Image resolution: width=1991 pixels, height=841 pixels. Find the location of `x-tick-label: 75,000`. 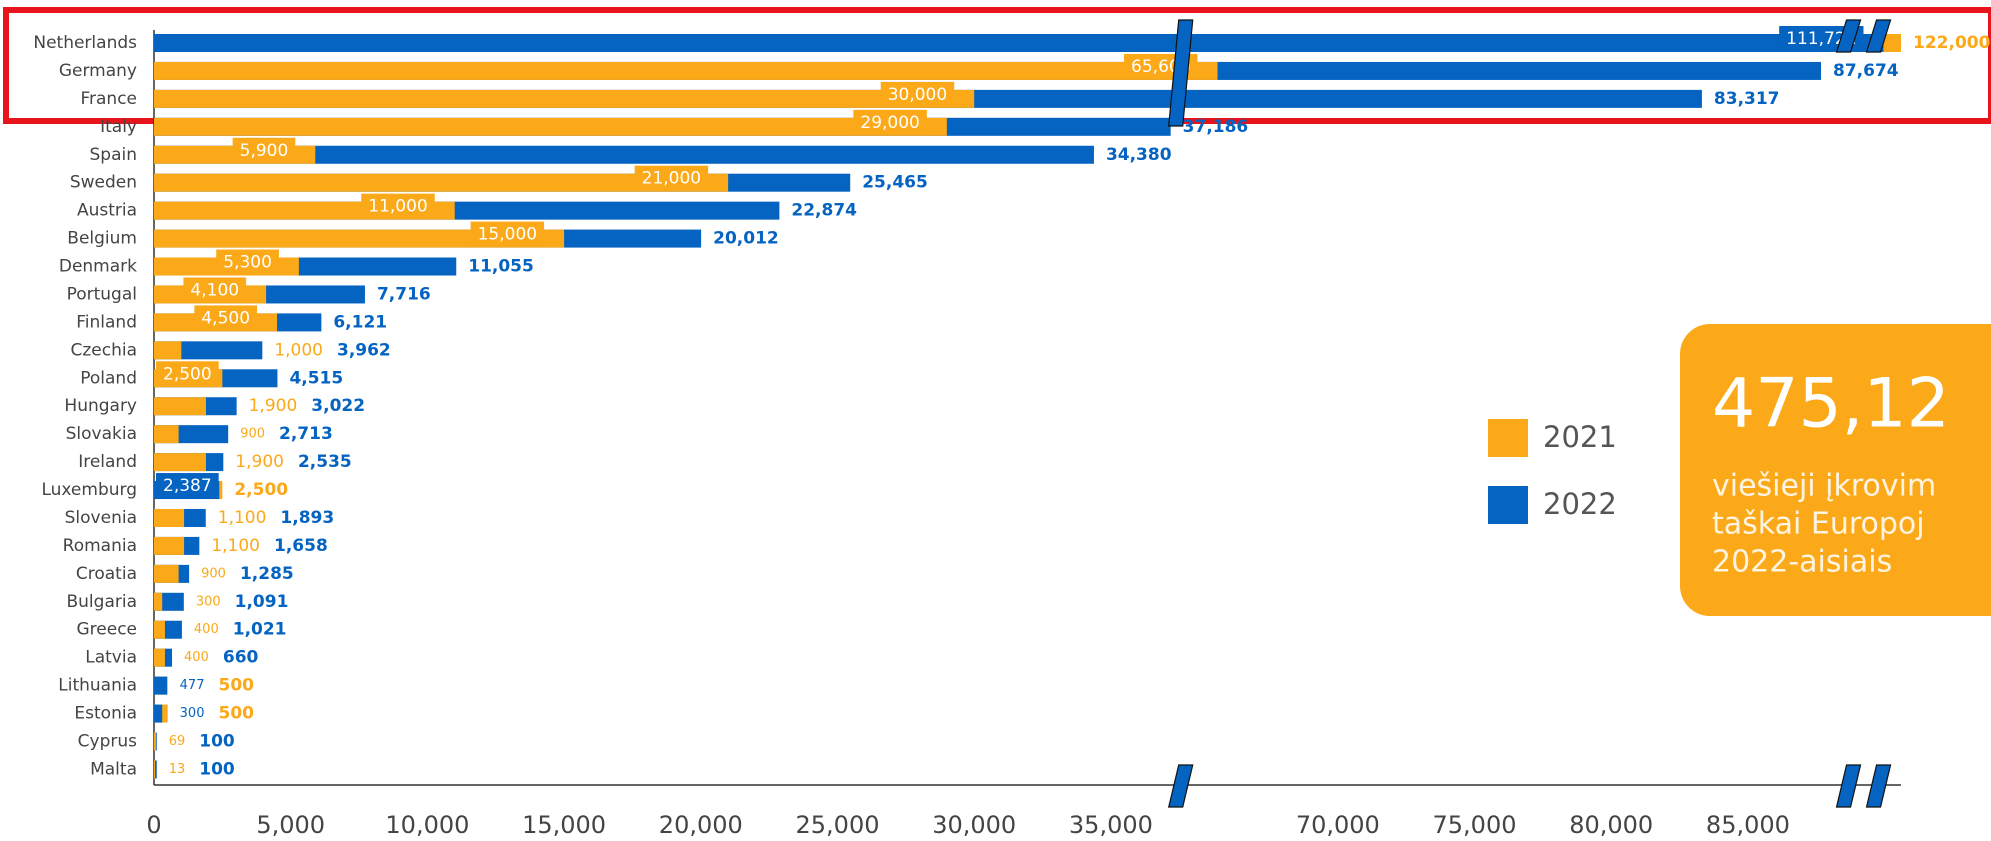

x-tick-label: 75,000 is located at coordinates (1475, 825).